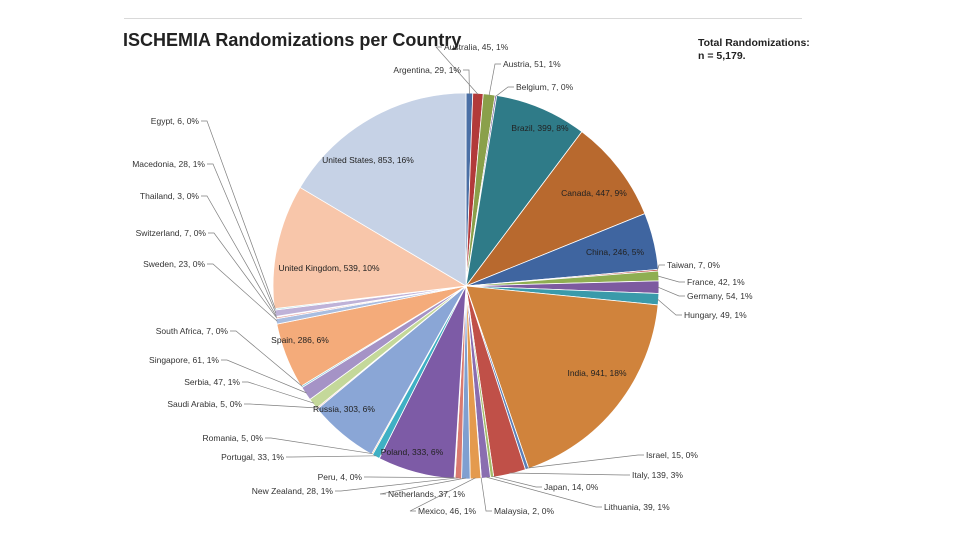 The width and height of the screenshot is (960, 540). What do you see at coordinates (722, 56) in the screenshot?
I see `total-value: n = 5,179.` at bounding box center [722, 56].